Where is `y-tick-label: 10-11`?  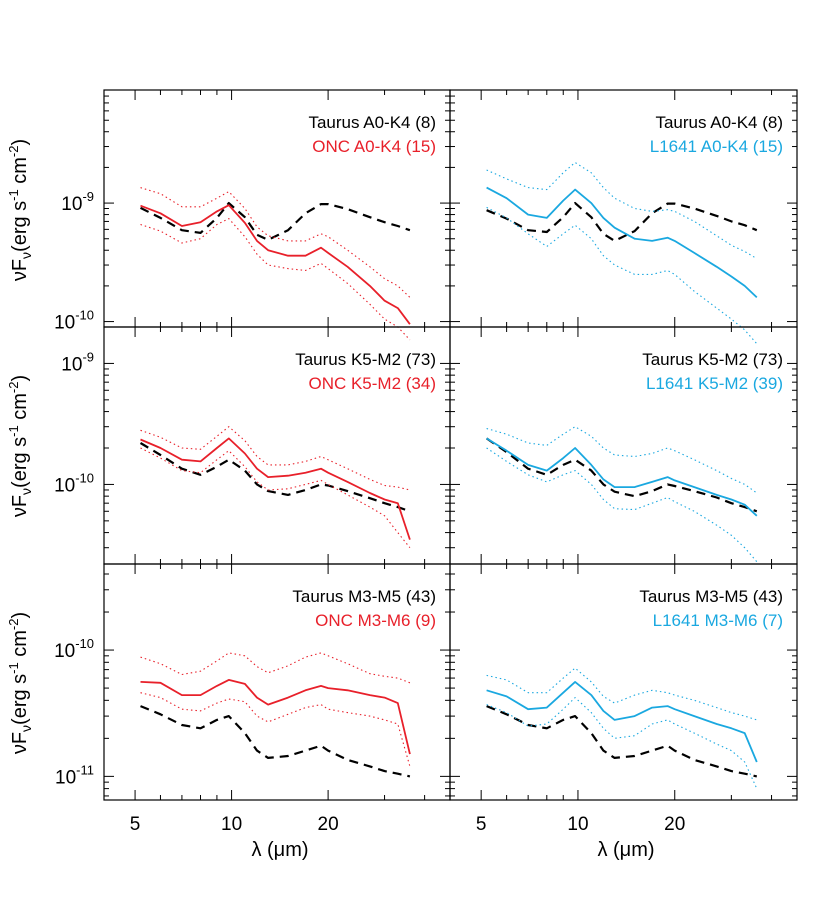
y-tick-label: 10-11 is located at coordinates (74, 775).